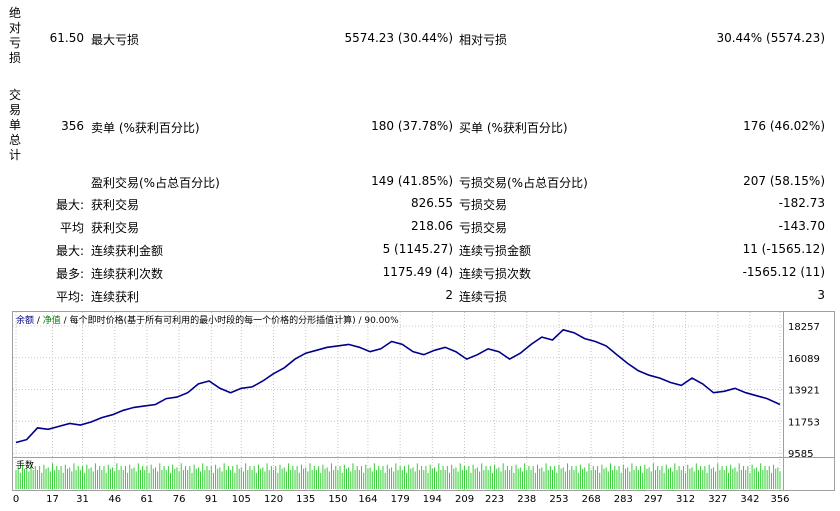 The image size is (840, 511). I want to click on x-tick-label: 268, so click(591, 499).